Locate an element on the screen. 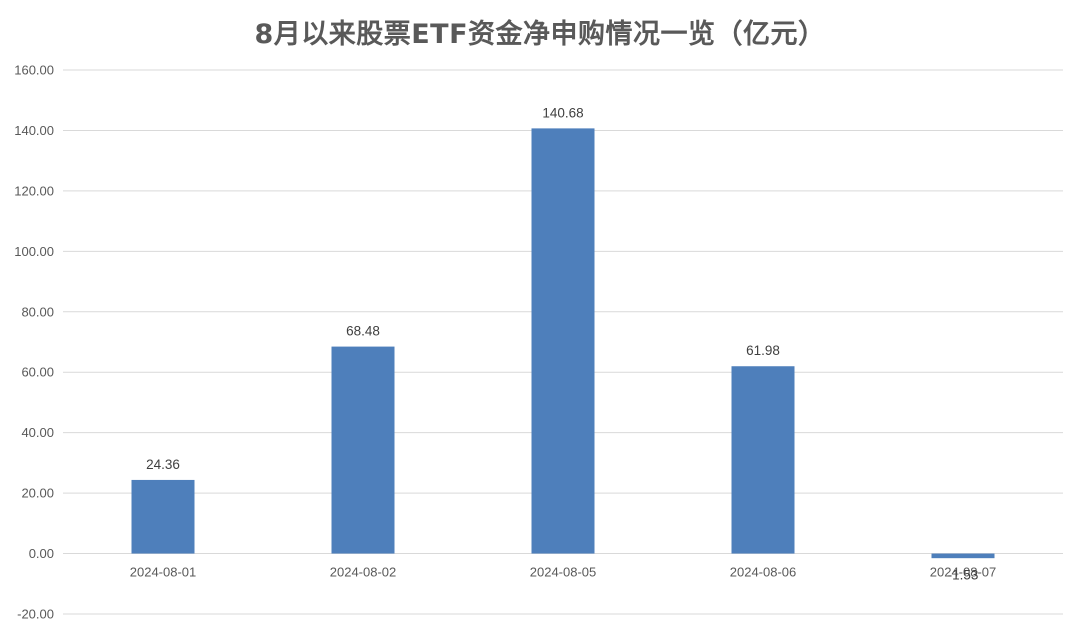 Image resolution: width=1080 pixels, height=632 pixels. y-tick-label: 60.00 is located at coordinates (37, 372).